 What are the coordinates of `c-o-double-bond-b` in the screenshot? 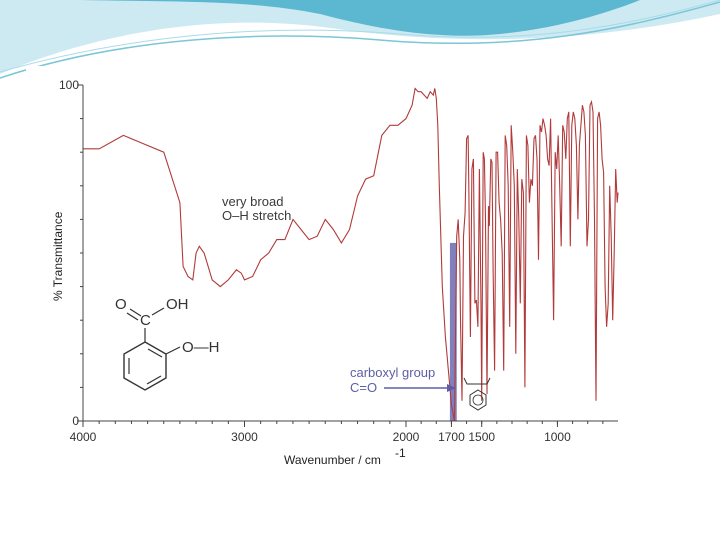 It's located at (132, 316).